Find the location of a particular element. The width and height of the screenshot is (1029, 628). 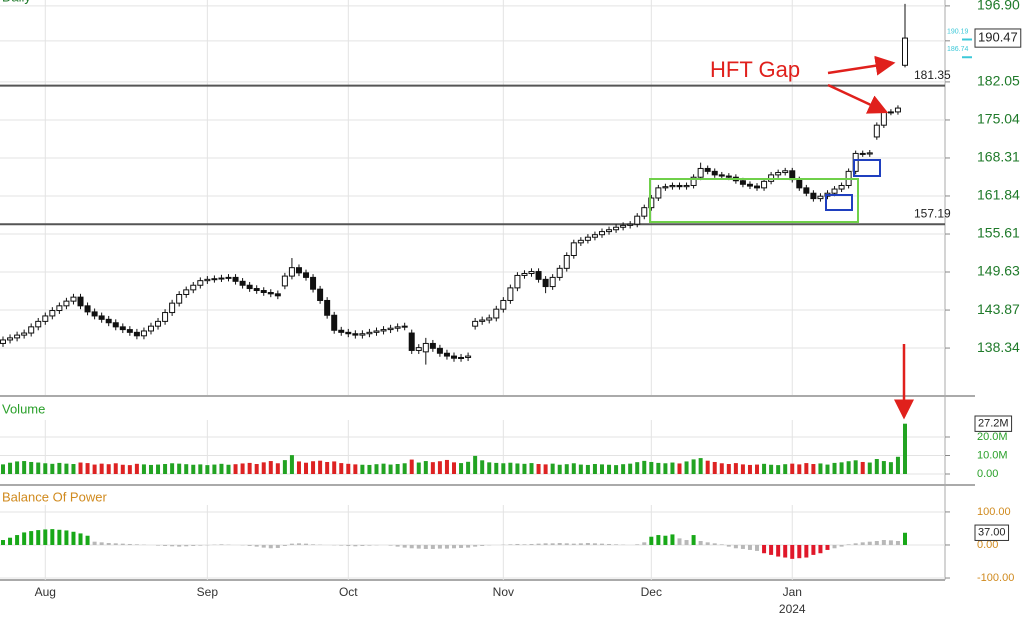

y-tick-label: 149.63 is located at coordinates (998, 271).